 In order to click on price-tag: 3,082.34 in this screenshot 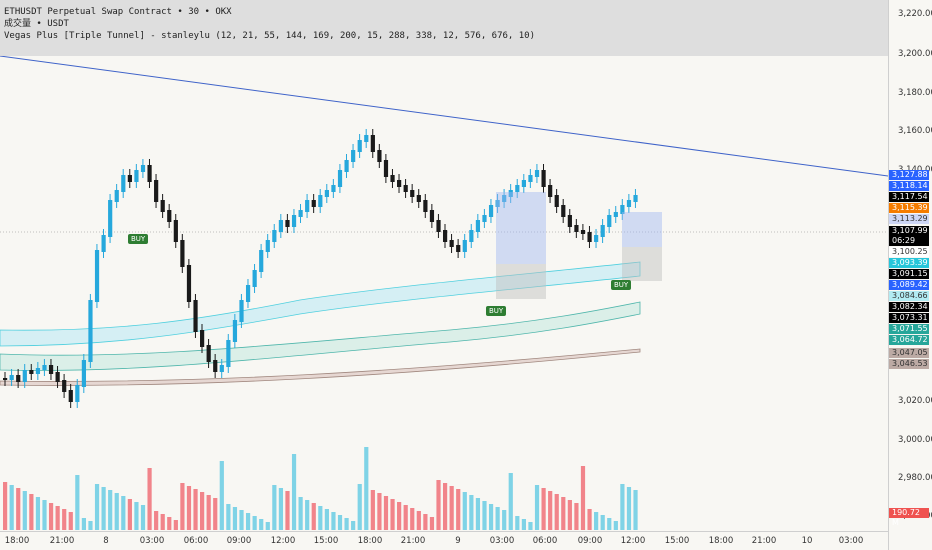, I will do `click(909, 307)`.